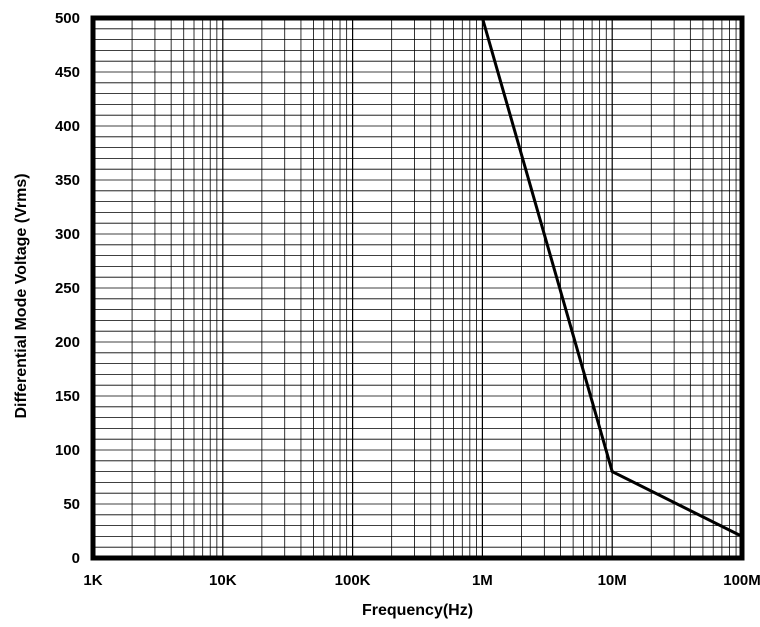  I want to click on y-tick-label: 350, so click(67, 180).